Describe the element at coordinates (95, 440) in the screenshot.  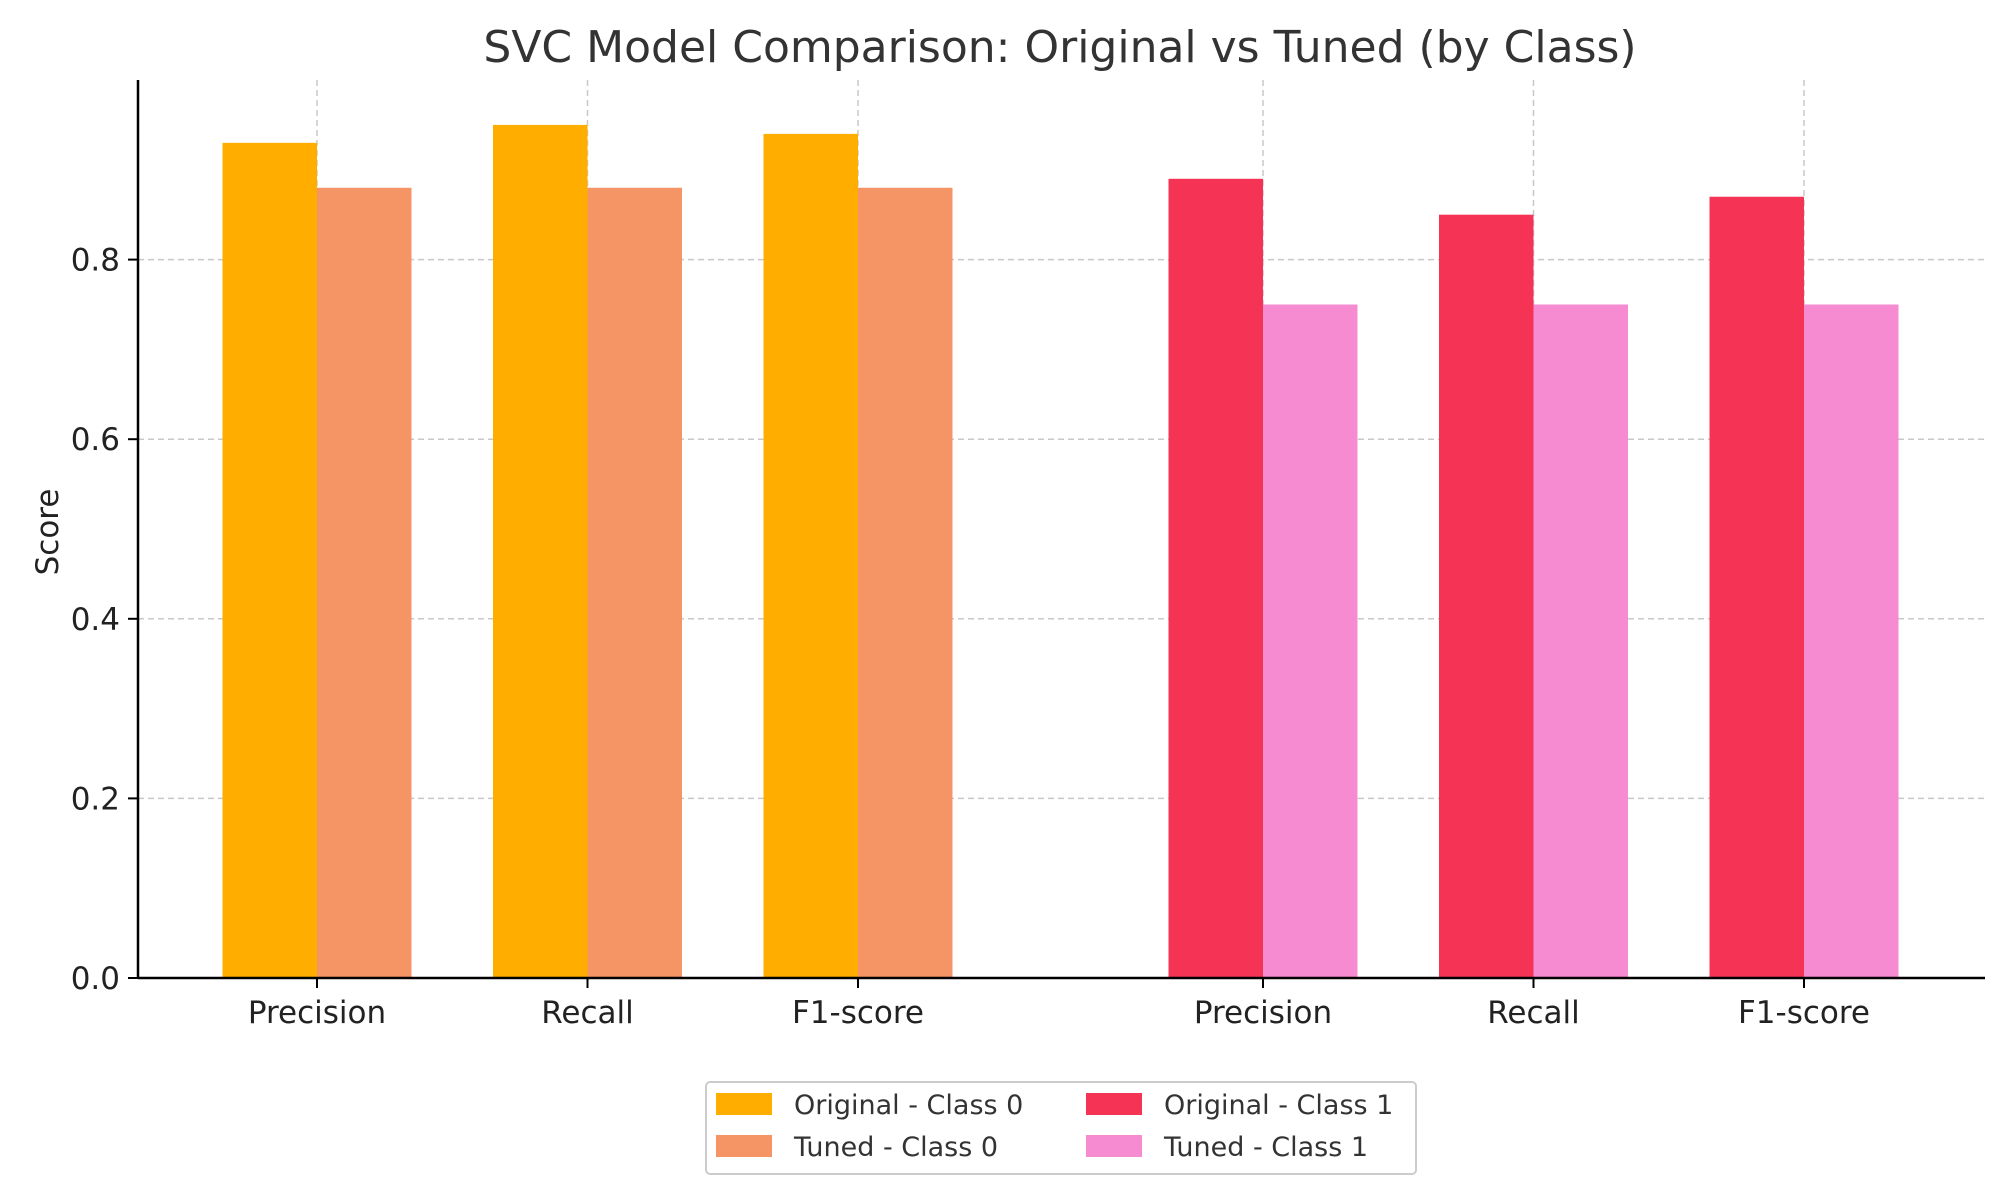
I see `y-tick-label: 0.6` at that location.